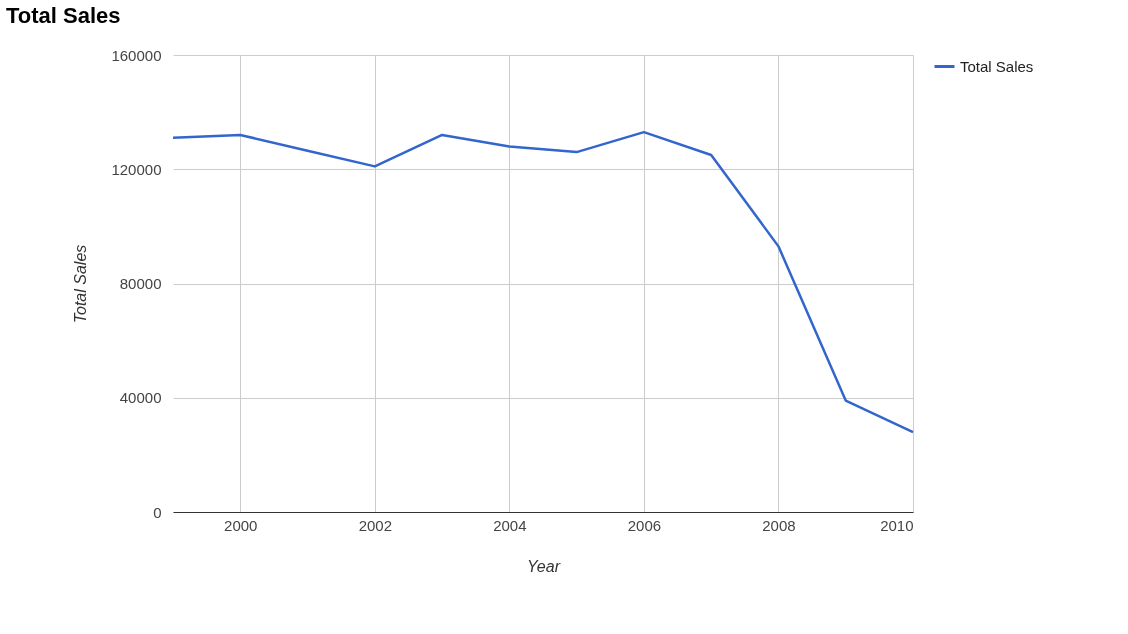 Image resolution: width=1128 pixels, height=634 pixels. Describe the element at coordinates (897, 525) in the screenshot. I see `x-tick-label: 2010` at that location.